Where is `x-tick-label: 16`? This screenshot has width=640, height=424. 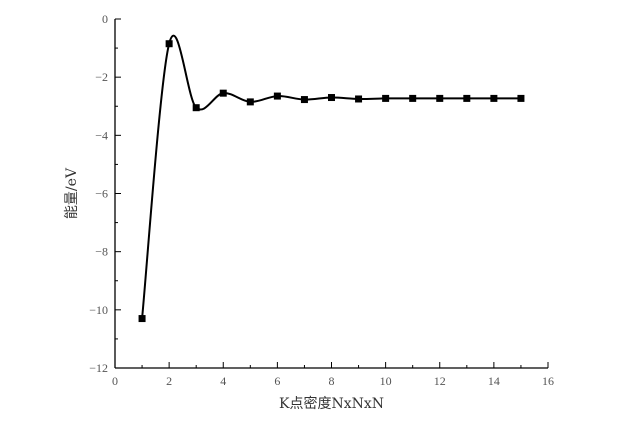 x-tick-label: 16 is located at coordinates (548, 381).